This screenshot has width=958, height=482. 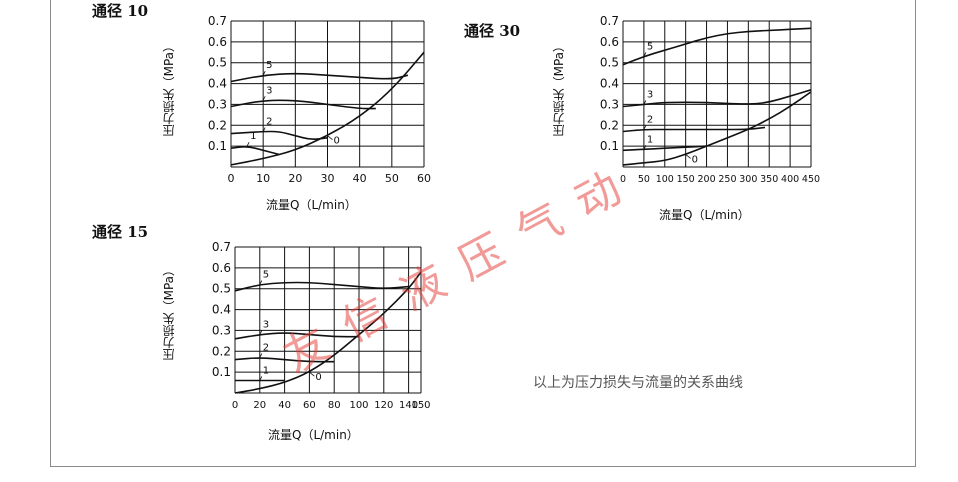 I want to click on x-tick-label: 400, so click(x=790, y=179).